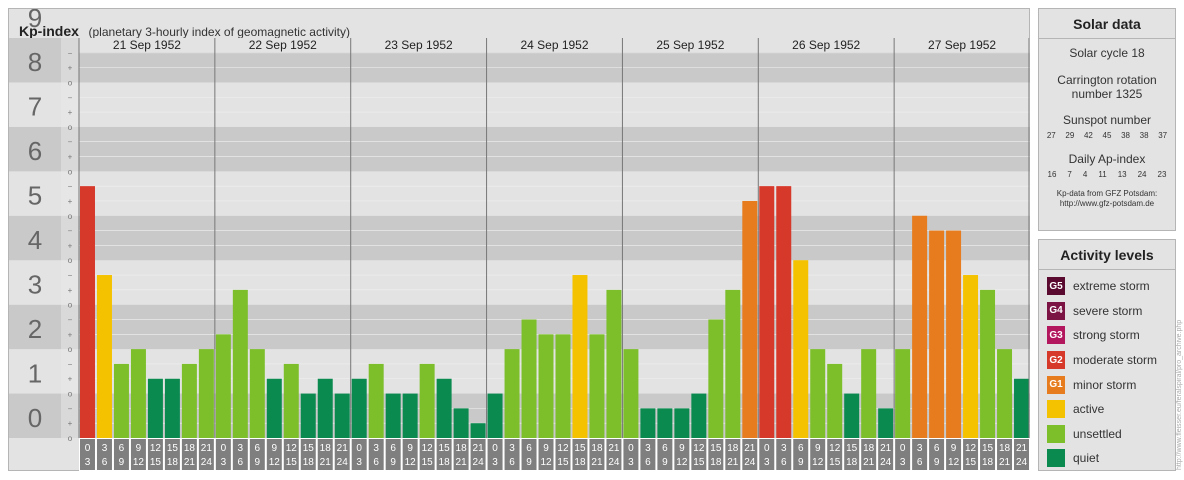 The height and width of the screenshot is (480, 1184). What do you see at coordinates (1106, 335) in the screenshot?
I see `legend-label: strong storm` at bounding box center [1106, 335].